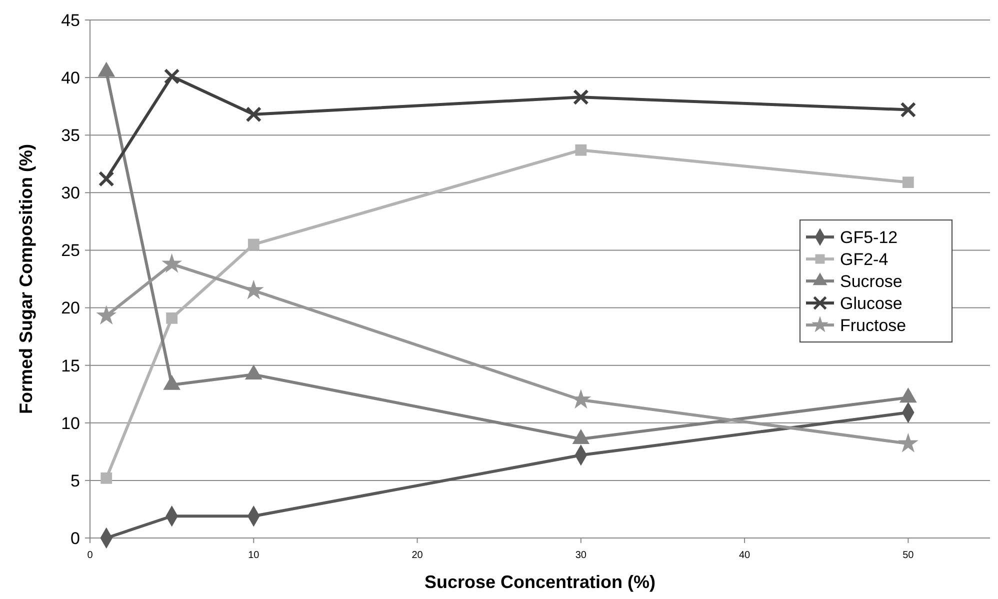 This screenshot has width=998, height=599. What do you see at coordinates (75, 480) in the screenshot?
I see `y-tick-label: 5` at bounding box center [75, 480].